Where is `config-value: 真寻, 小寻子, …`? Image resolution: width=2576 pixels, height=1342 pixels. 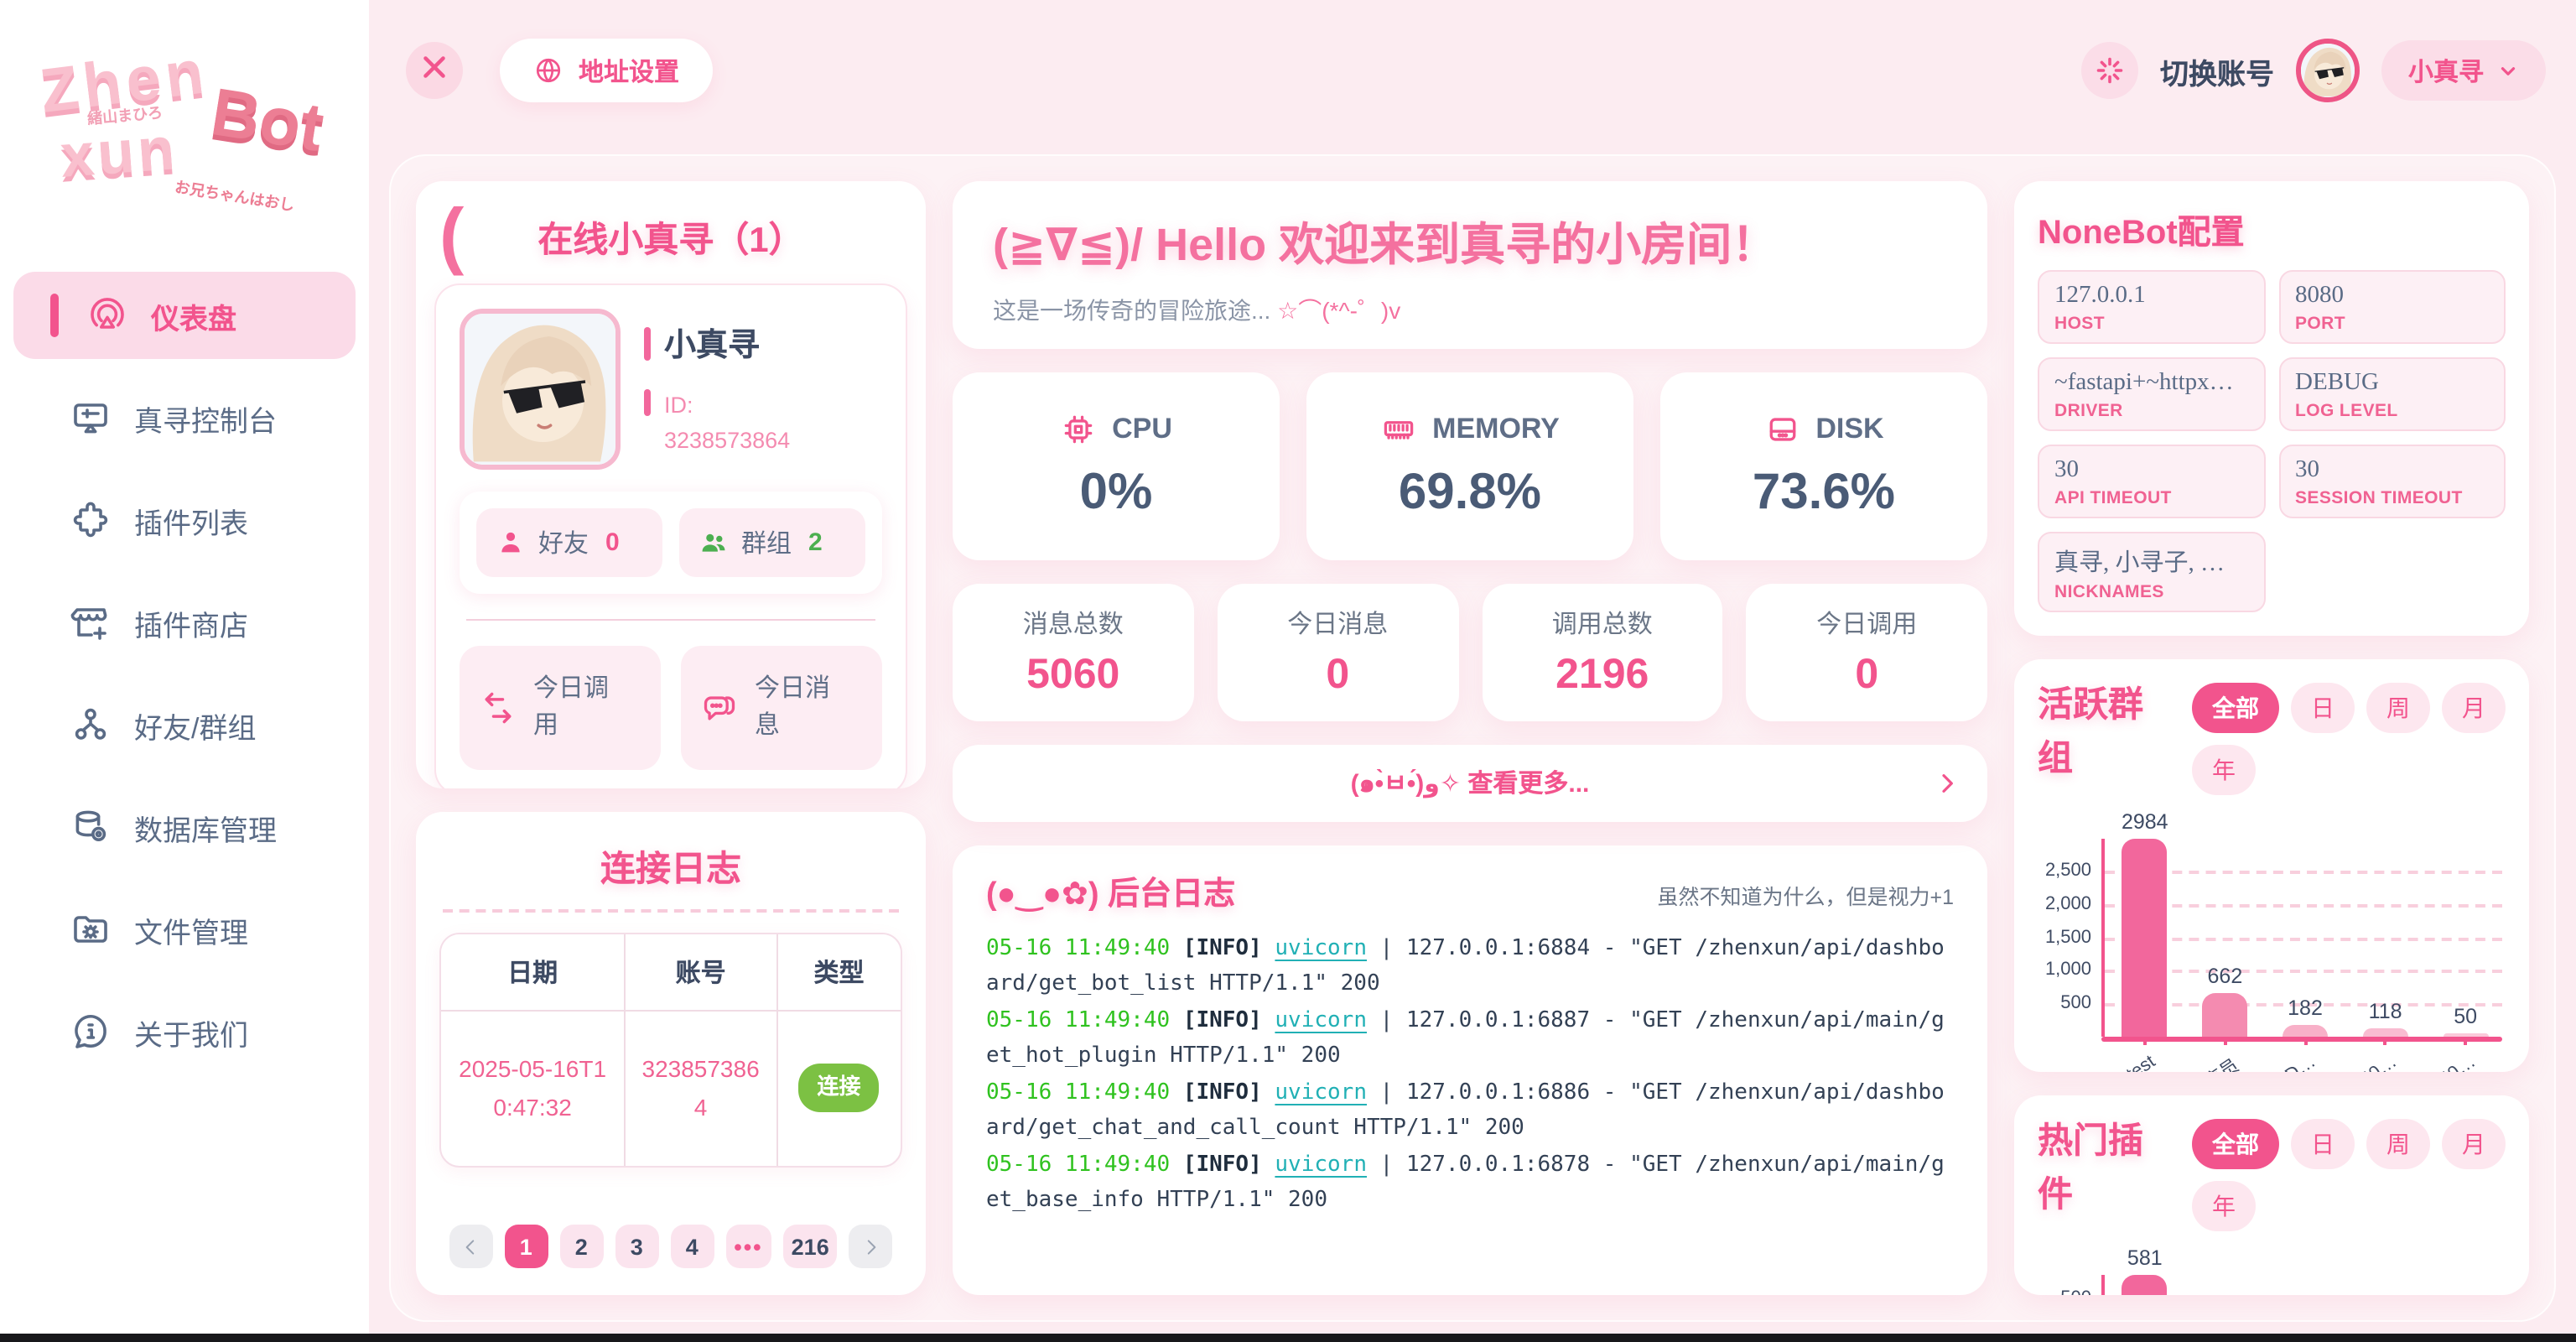
config-value: 真寻, 小寻子, … is located at coordinates (2139, 563).